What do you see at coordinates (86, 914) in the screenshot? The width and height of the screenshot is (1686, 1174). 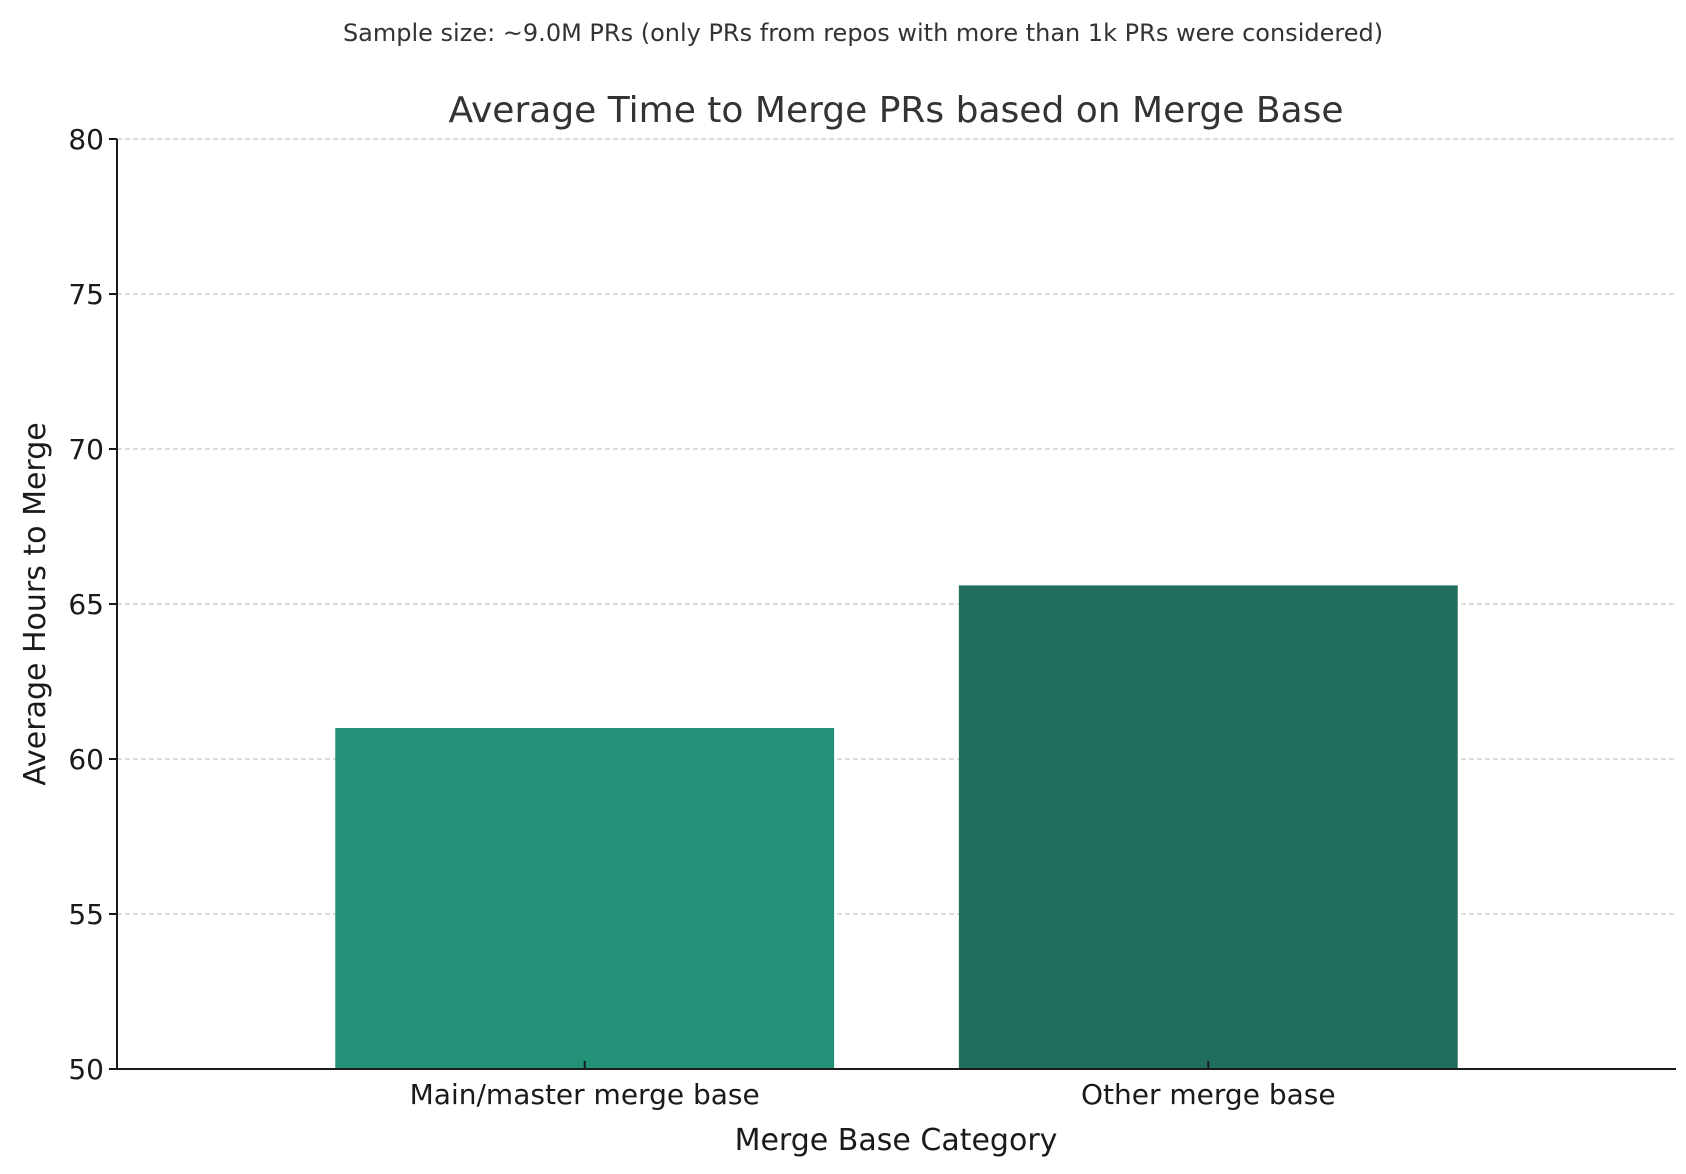 I see `y-tick-label: 55` at bounding box center [86, 914].